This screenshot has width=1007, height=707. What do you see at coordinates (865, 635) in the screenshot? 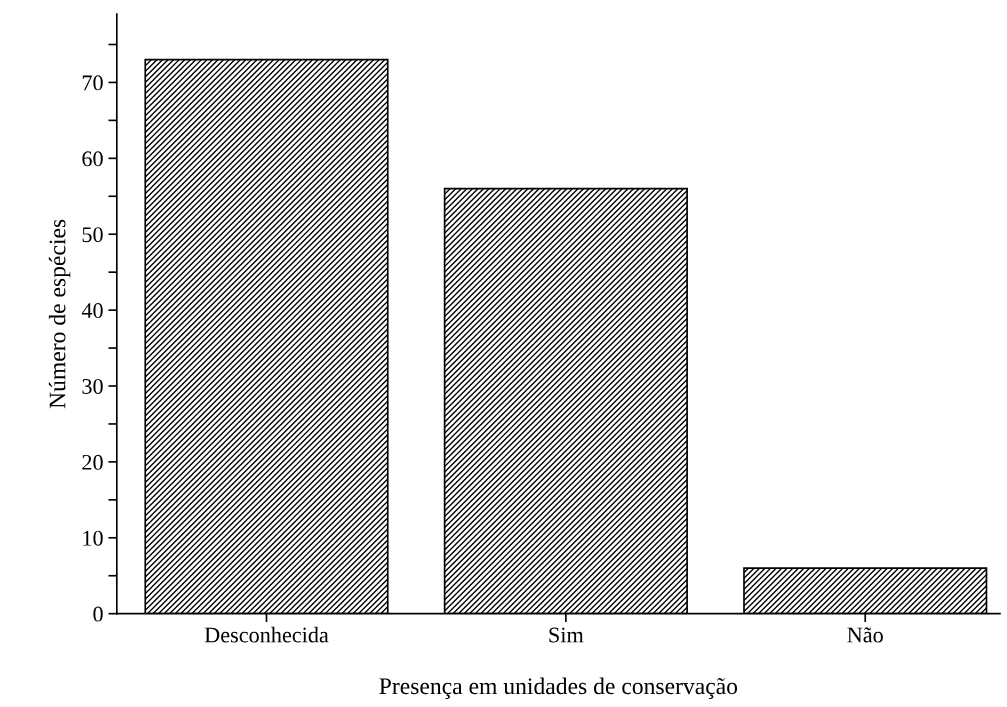
I see `x-tick-label: Não` at bounding box center [865, 635].